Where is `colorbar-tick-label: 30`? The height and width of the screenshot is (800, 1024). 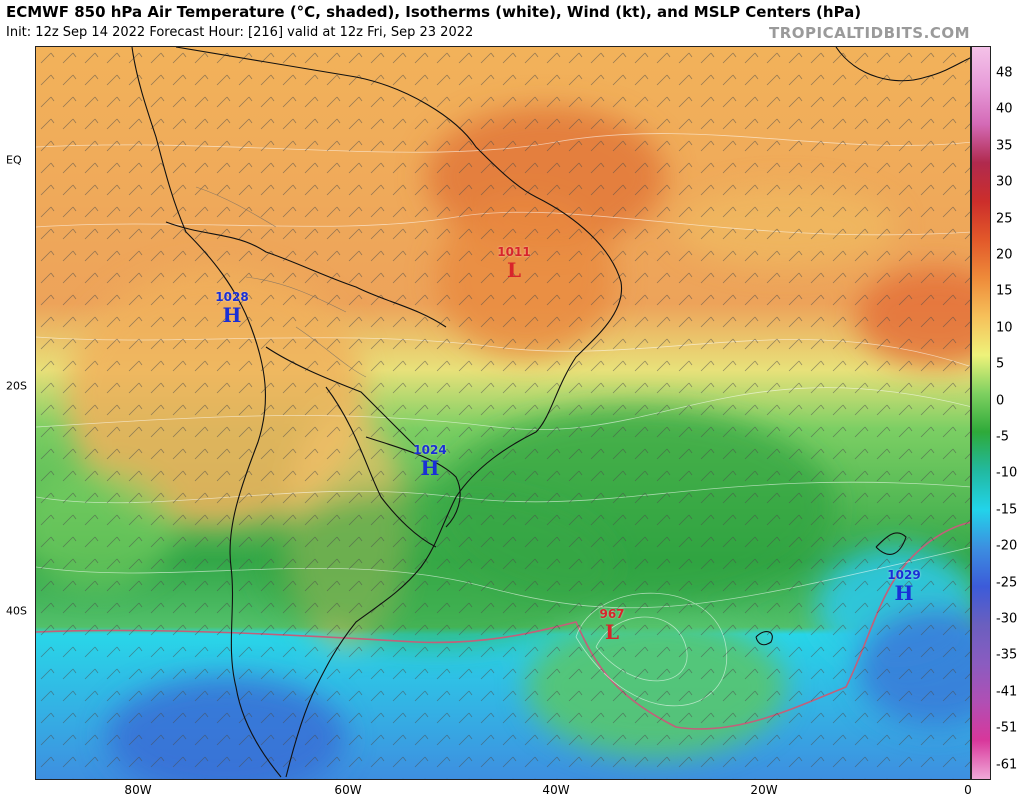
colorbar-tick-label: 30 is located at coordinates (1004, 182).